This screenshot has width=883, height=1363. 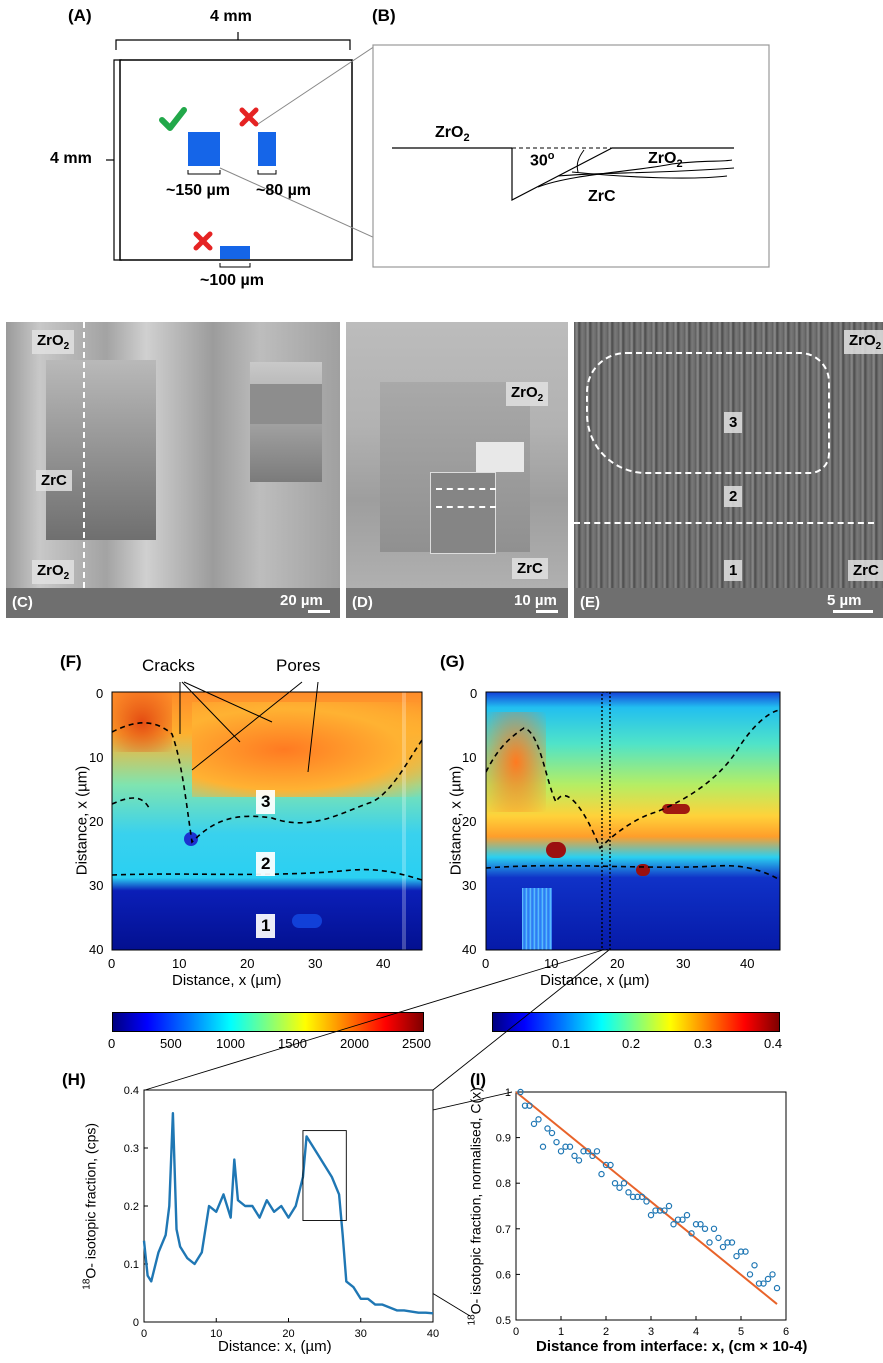 I want to click on i-ylabel: 18O- isotopic fraction, normalised, C(x), so click(x=475, y=1206).